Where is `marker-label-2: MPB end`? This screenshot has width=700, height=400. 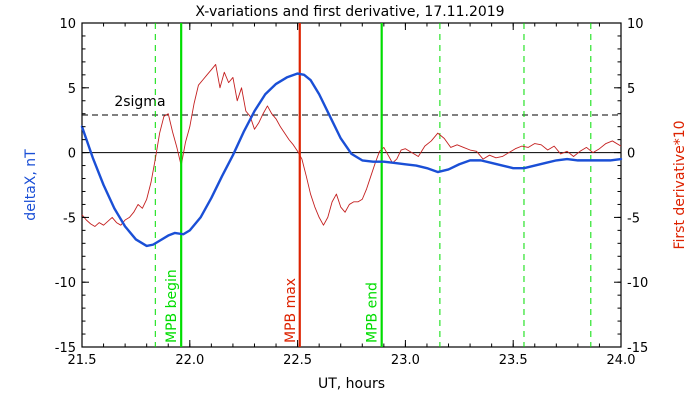 marker-label-2: MPB end is located at coordinates (373, 312).